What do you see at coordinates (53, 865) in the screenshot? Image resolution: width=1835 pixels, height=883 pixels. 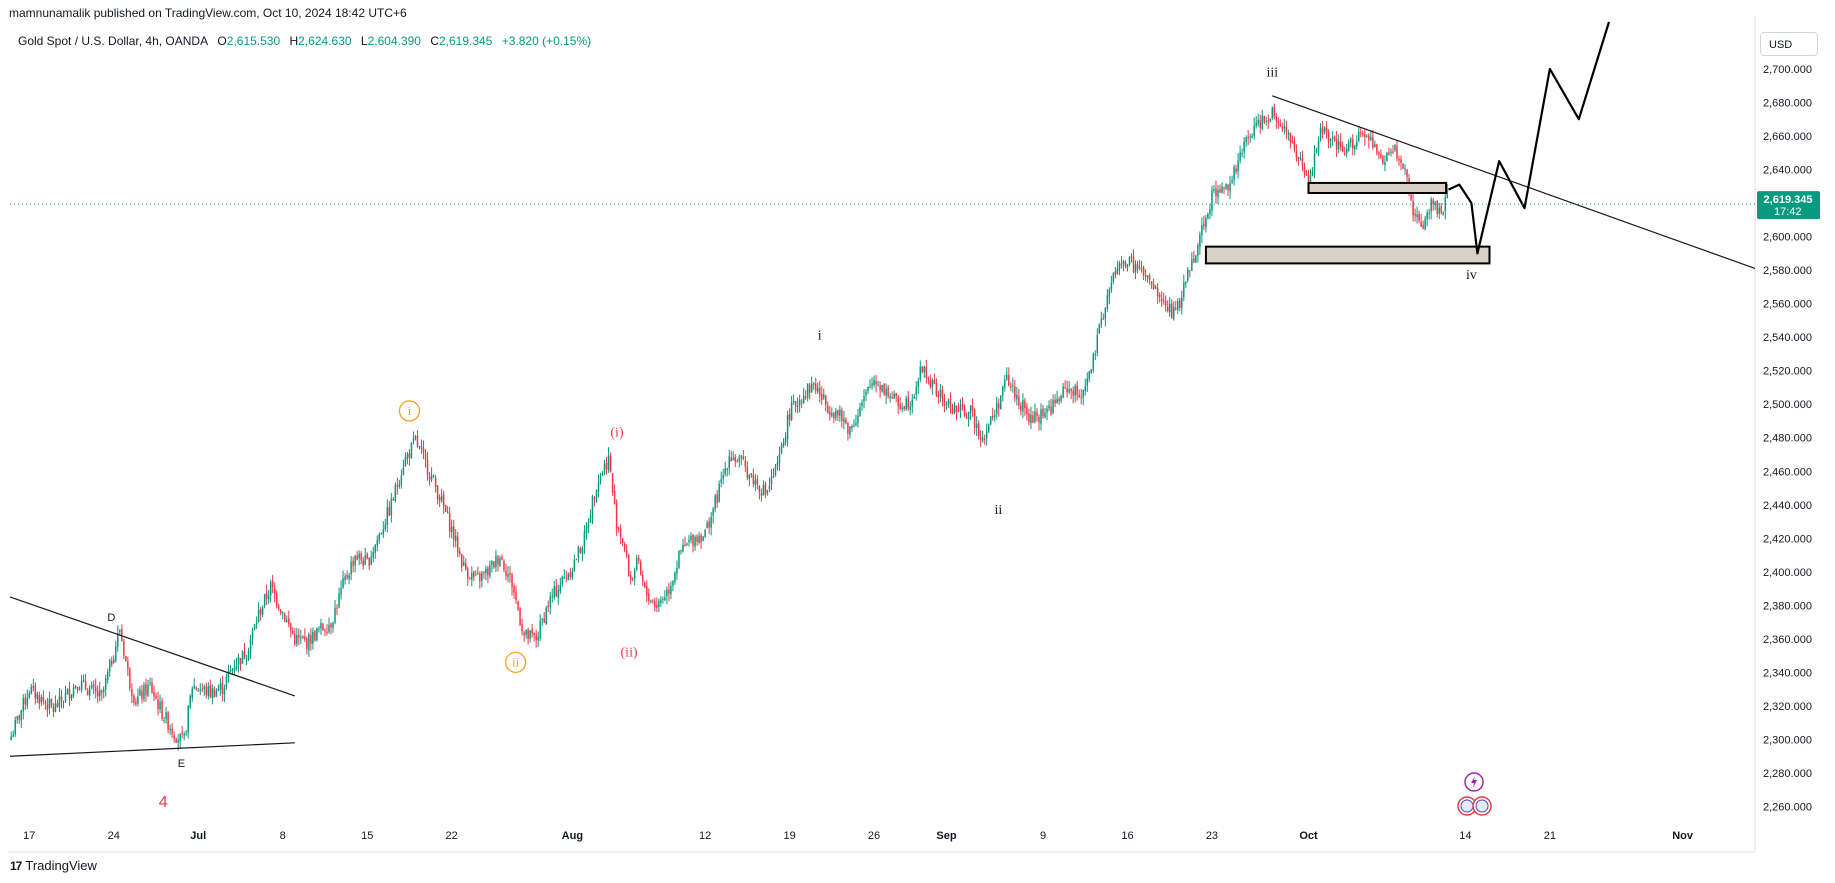 I see `tradingview-logo: 17 TradingView` at bounding box center [53, 865].